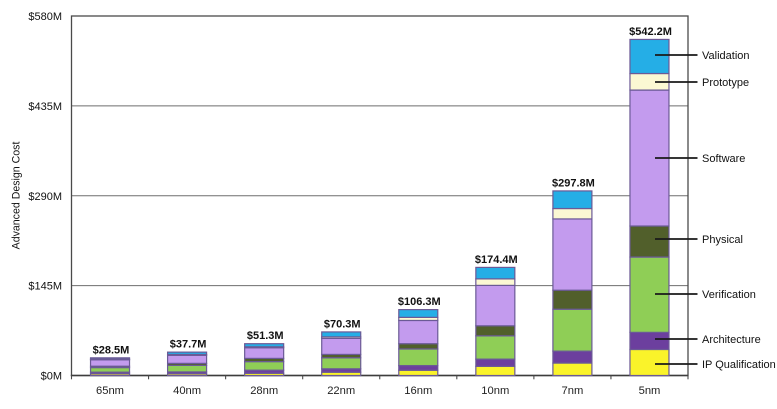 This screenshot has width=777, height=409. What do you see at coordinates (495, 391) in the screenshot?
I see `svg-text: 10nm` at bounding box center [495, 391].